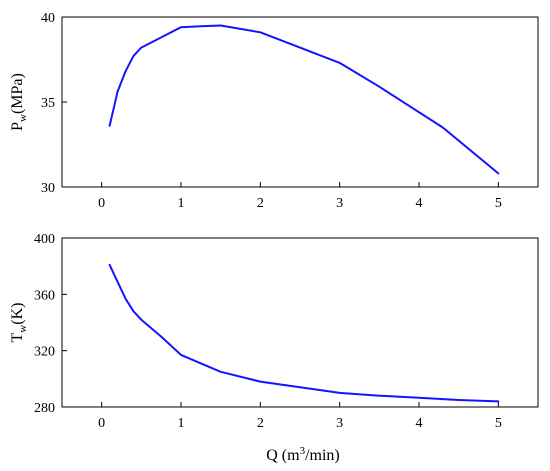 Image resolution: width=550 pixels, height=471 pixels. Describe the element at coordinates (44, 408) in the screenshot. I see `temperature-y-tick-label: 280` at that location.